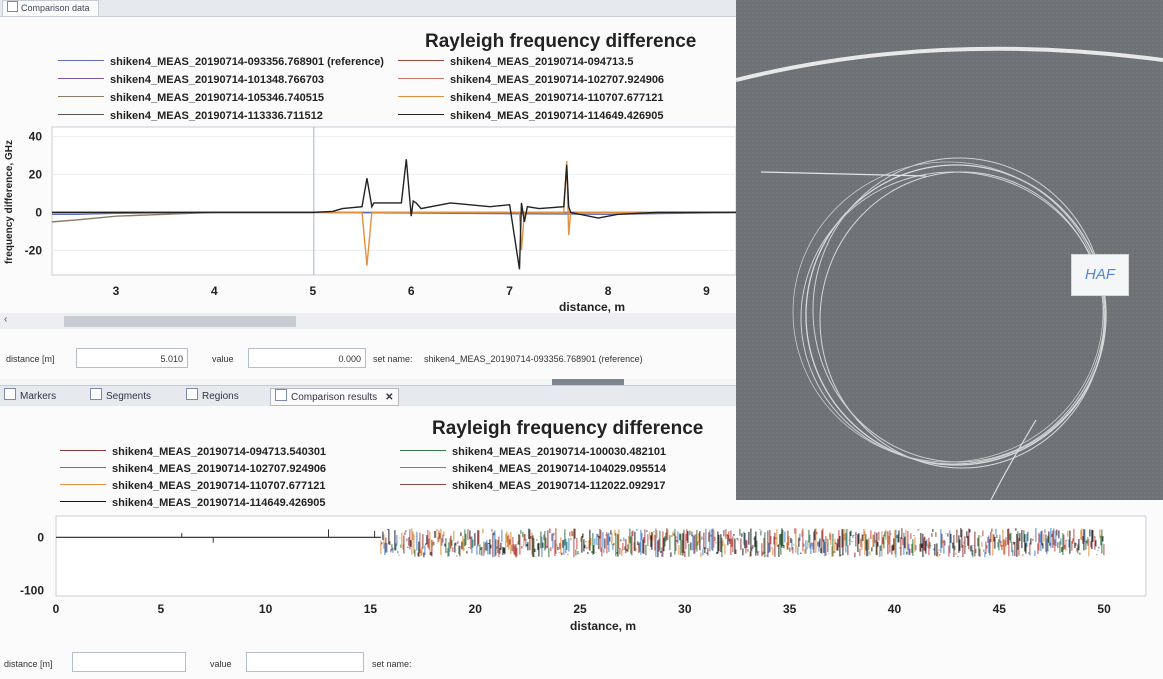 The height and width of the screenshot is (679, 1163). I want to click on legend-entry: shiken4_MEAS_20190714-101348.766703, so click(191, 80).